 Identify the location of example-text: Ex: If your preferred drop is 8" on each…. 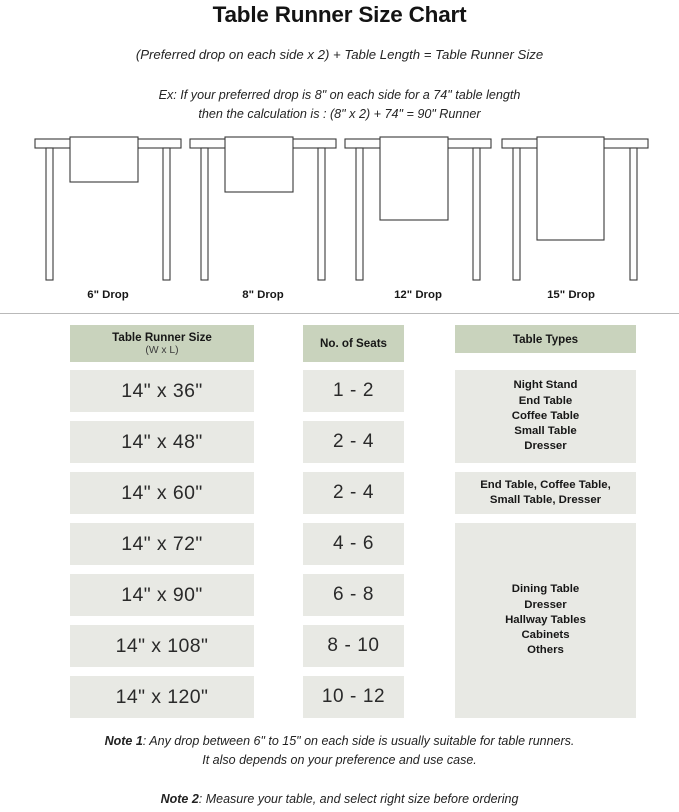
(339, 105).